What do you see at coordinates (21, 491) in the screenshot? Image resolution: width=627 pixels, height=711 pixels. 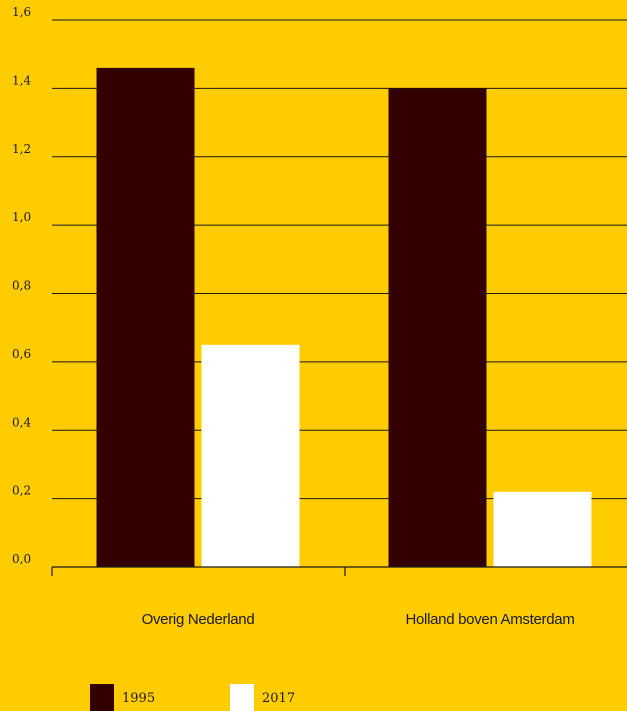 I see `y-tick-label: 0,2` at bounding box center [21, 491].